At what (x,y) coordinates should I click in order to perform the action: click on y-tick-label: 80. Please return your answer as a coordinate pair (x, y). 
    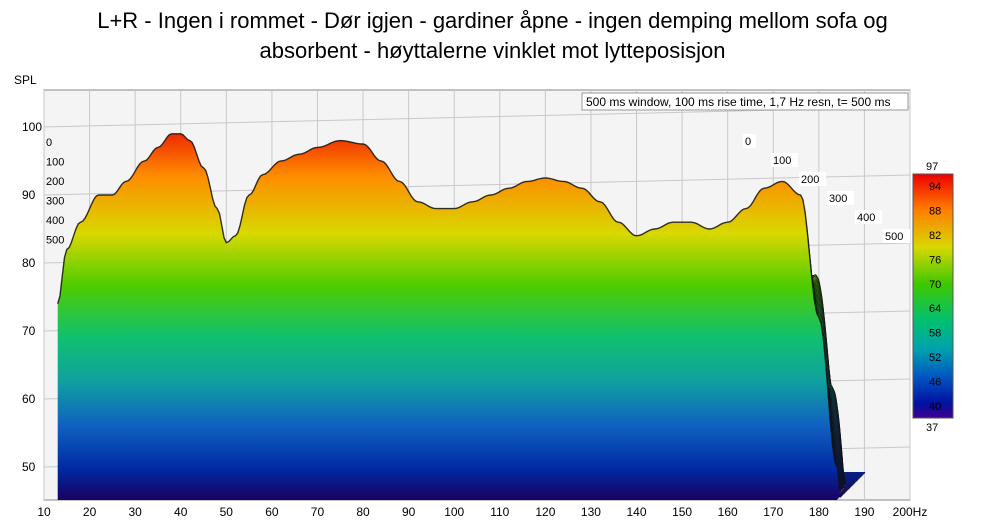
    Looking at the image, I should click on (29, 263).